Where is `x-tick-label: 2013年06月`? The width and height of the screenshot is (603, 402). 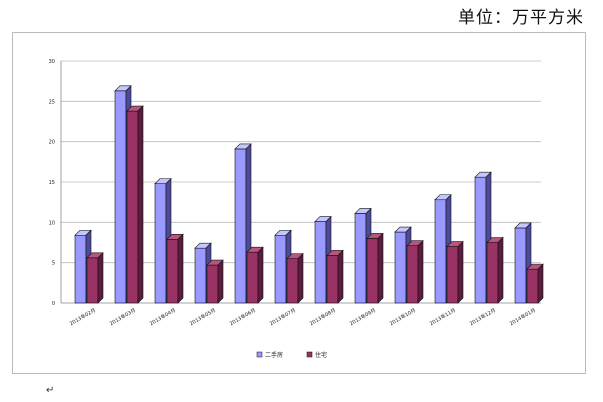
x-tick-label: 2013年06月 is located at coordinates (242, 317).